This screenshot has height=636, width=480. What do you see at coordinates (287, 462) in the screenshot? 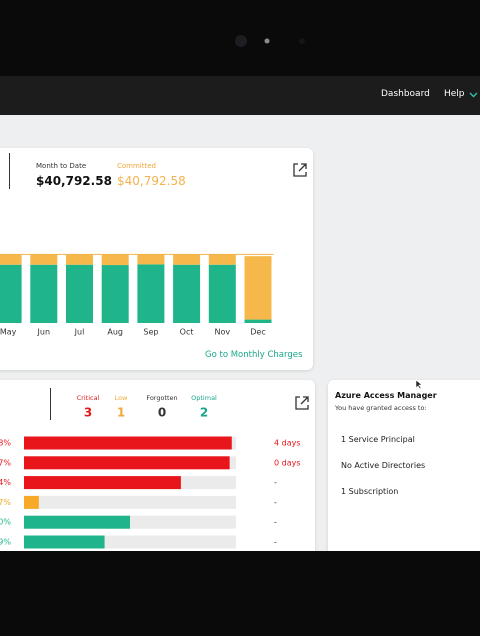
I see `status-label: 0 days` at bounding box center [287, 462].